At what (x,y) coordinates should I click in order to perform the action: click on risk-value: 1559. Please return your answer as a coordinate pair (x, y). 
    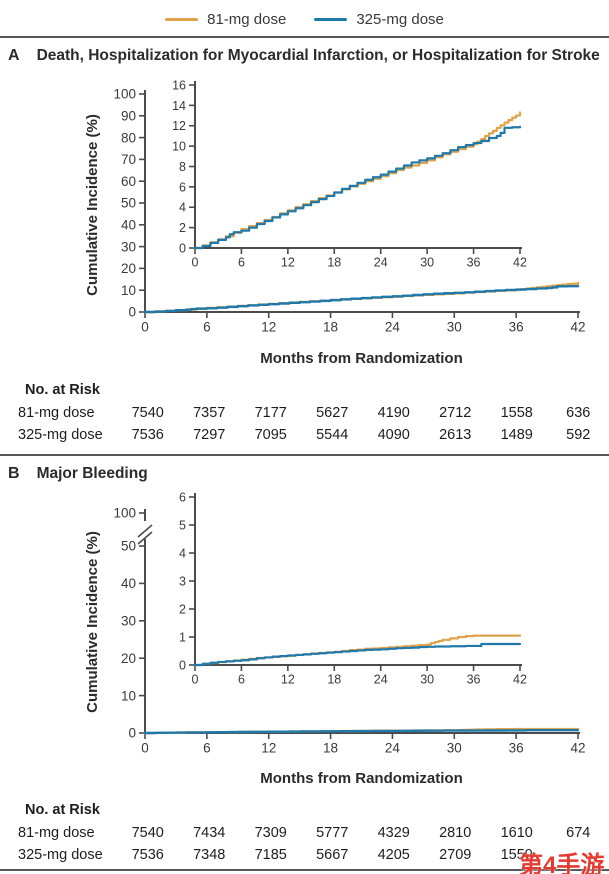
    Looking at the image, I should click on (516, 855).